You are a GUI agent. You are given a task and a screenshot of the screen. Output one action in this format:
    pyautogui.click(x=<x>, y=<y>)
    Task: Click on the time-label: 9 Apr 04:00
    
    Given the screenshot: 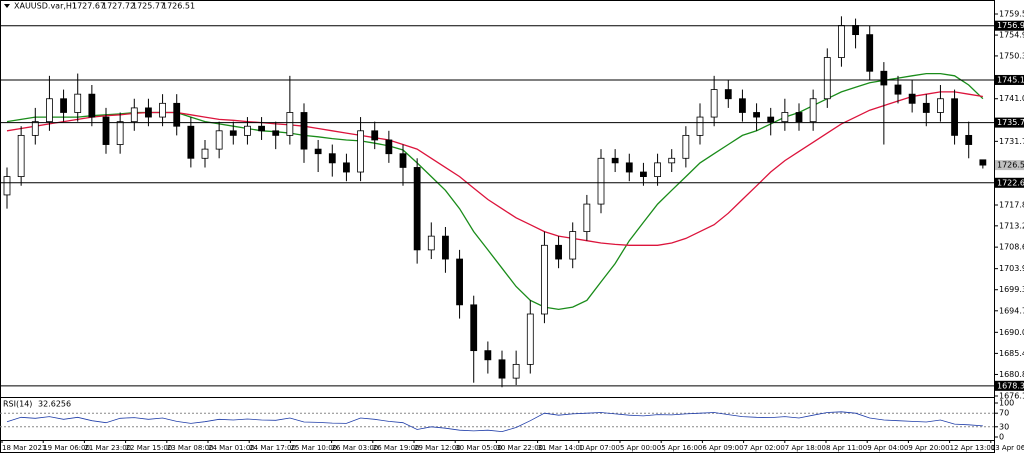 What is the action you would take?
    pyautogui.click(x=887, y=448)
    